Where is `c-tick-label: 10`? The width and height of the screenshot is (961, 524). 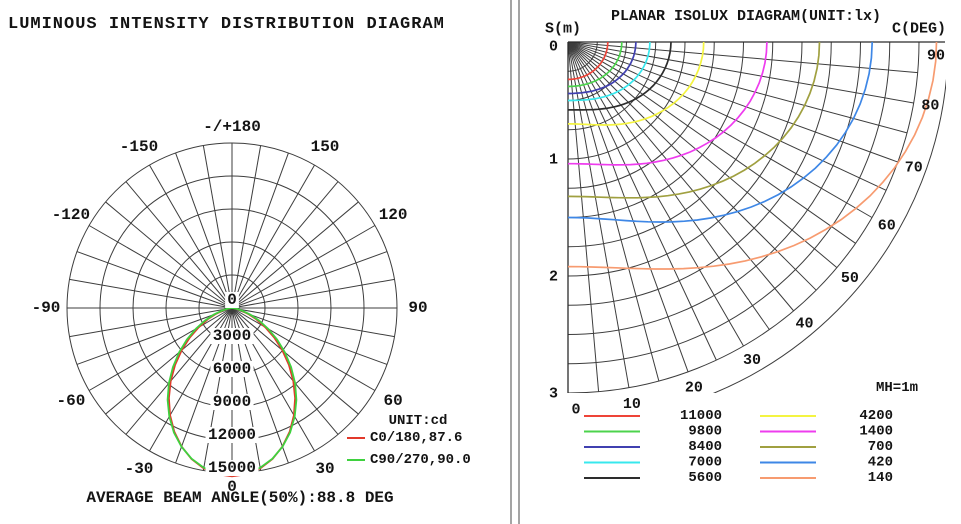 c-tick-label: 10 is located at coordinates (632, 404).